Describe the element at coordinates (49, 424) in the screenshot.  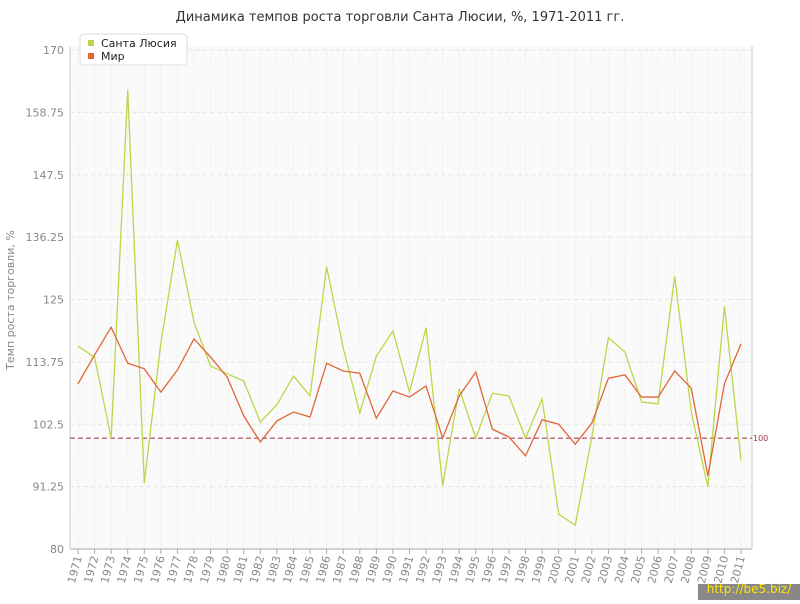
I see `y-tick-label: 102.5` at that location.